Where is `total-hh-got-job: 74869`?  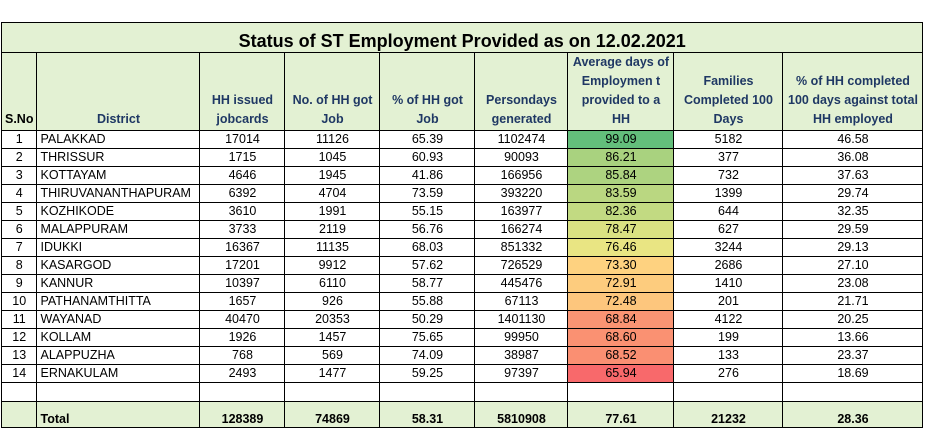 total-hh-got-job: 74869 is located at coordinates (332, 414).